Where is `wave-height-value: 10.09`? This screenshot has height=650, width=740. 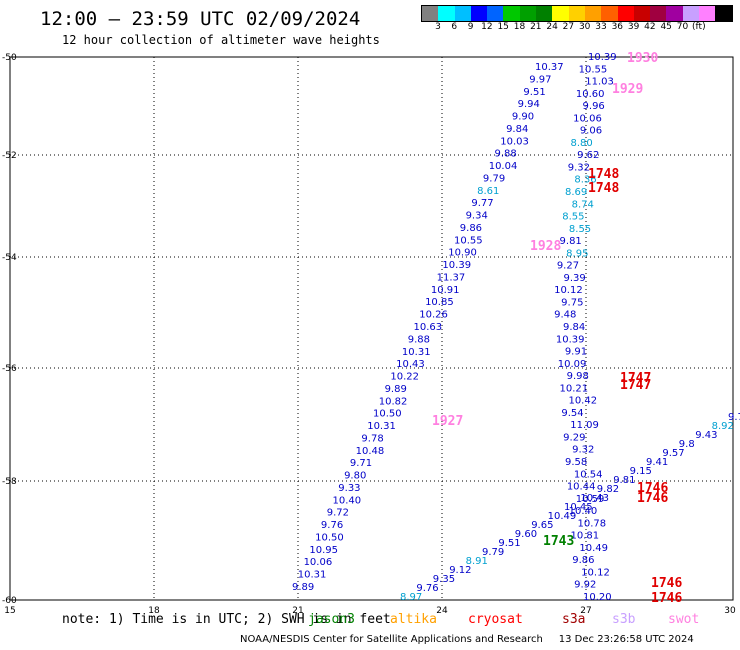 wave-height-value: 10.09 is located at coordinates (572, 364).